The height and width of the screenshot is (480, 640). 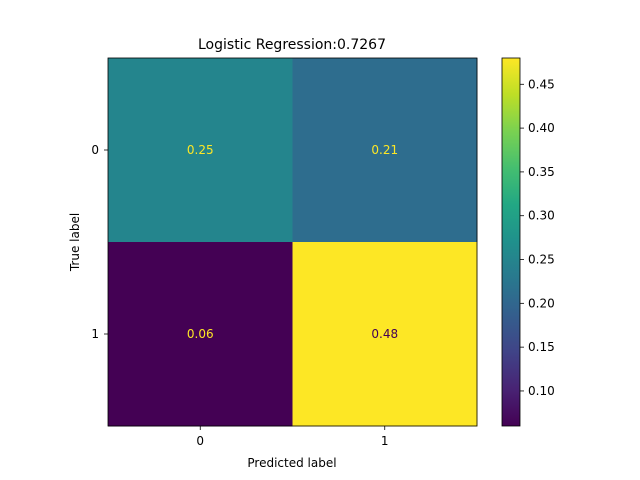 I want to click on y-tick-label-1: 1, so click(x=95, y=334).